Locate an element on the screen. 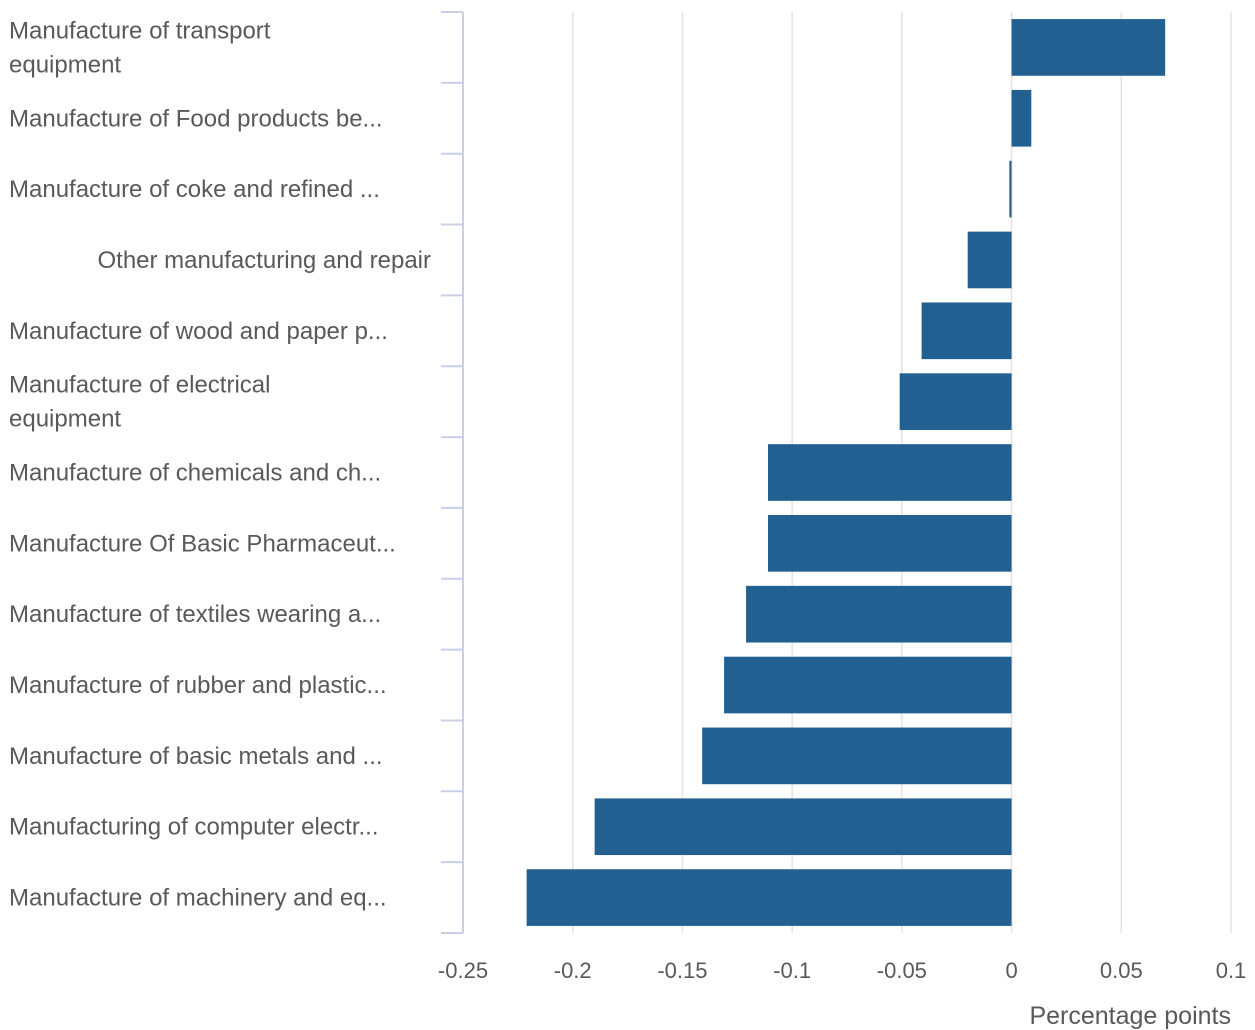 The image size is (1255, 1030). category-label: Other manufacturing and repair is located at coordinates (264, 260).